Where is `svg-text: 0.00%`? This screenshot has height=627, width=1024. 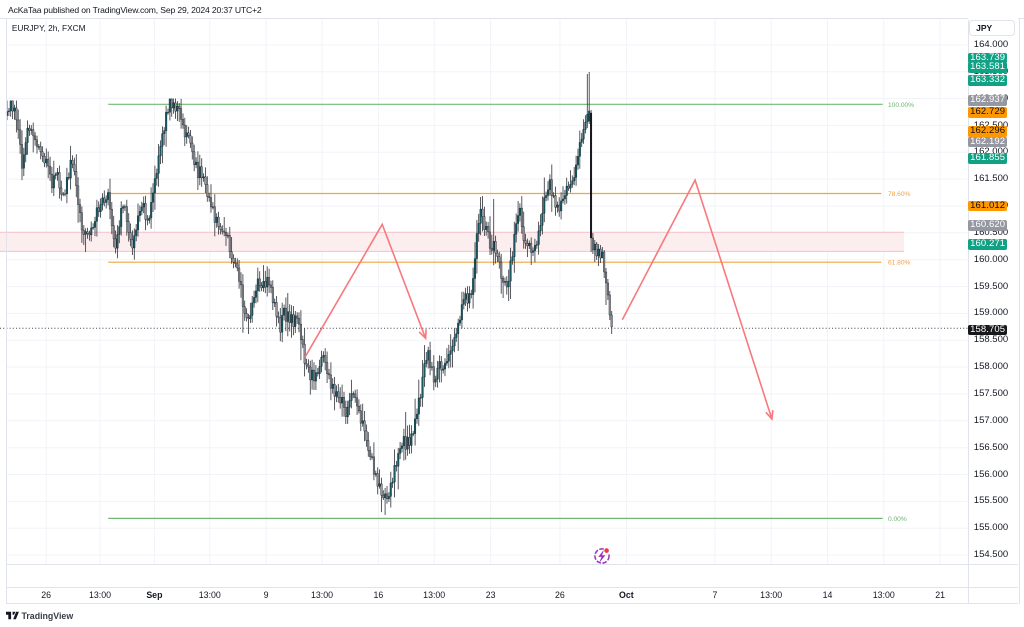 svg-text: 0.00% is located at coordinates (897, 519).